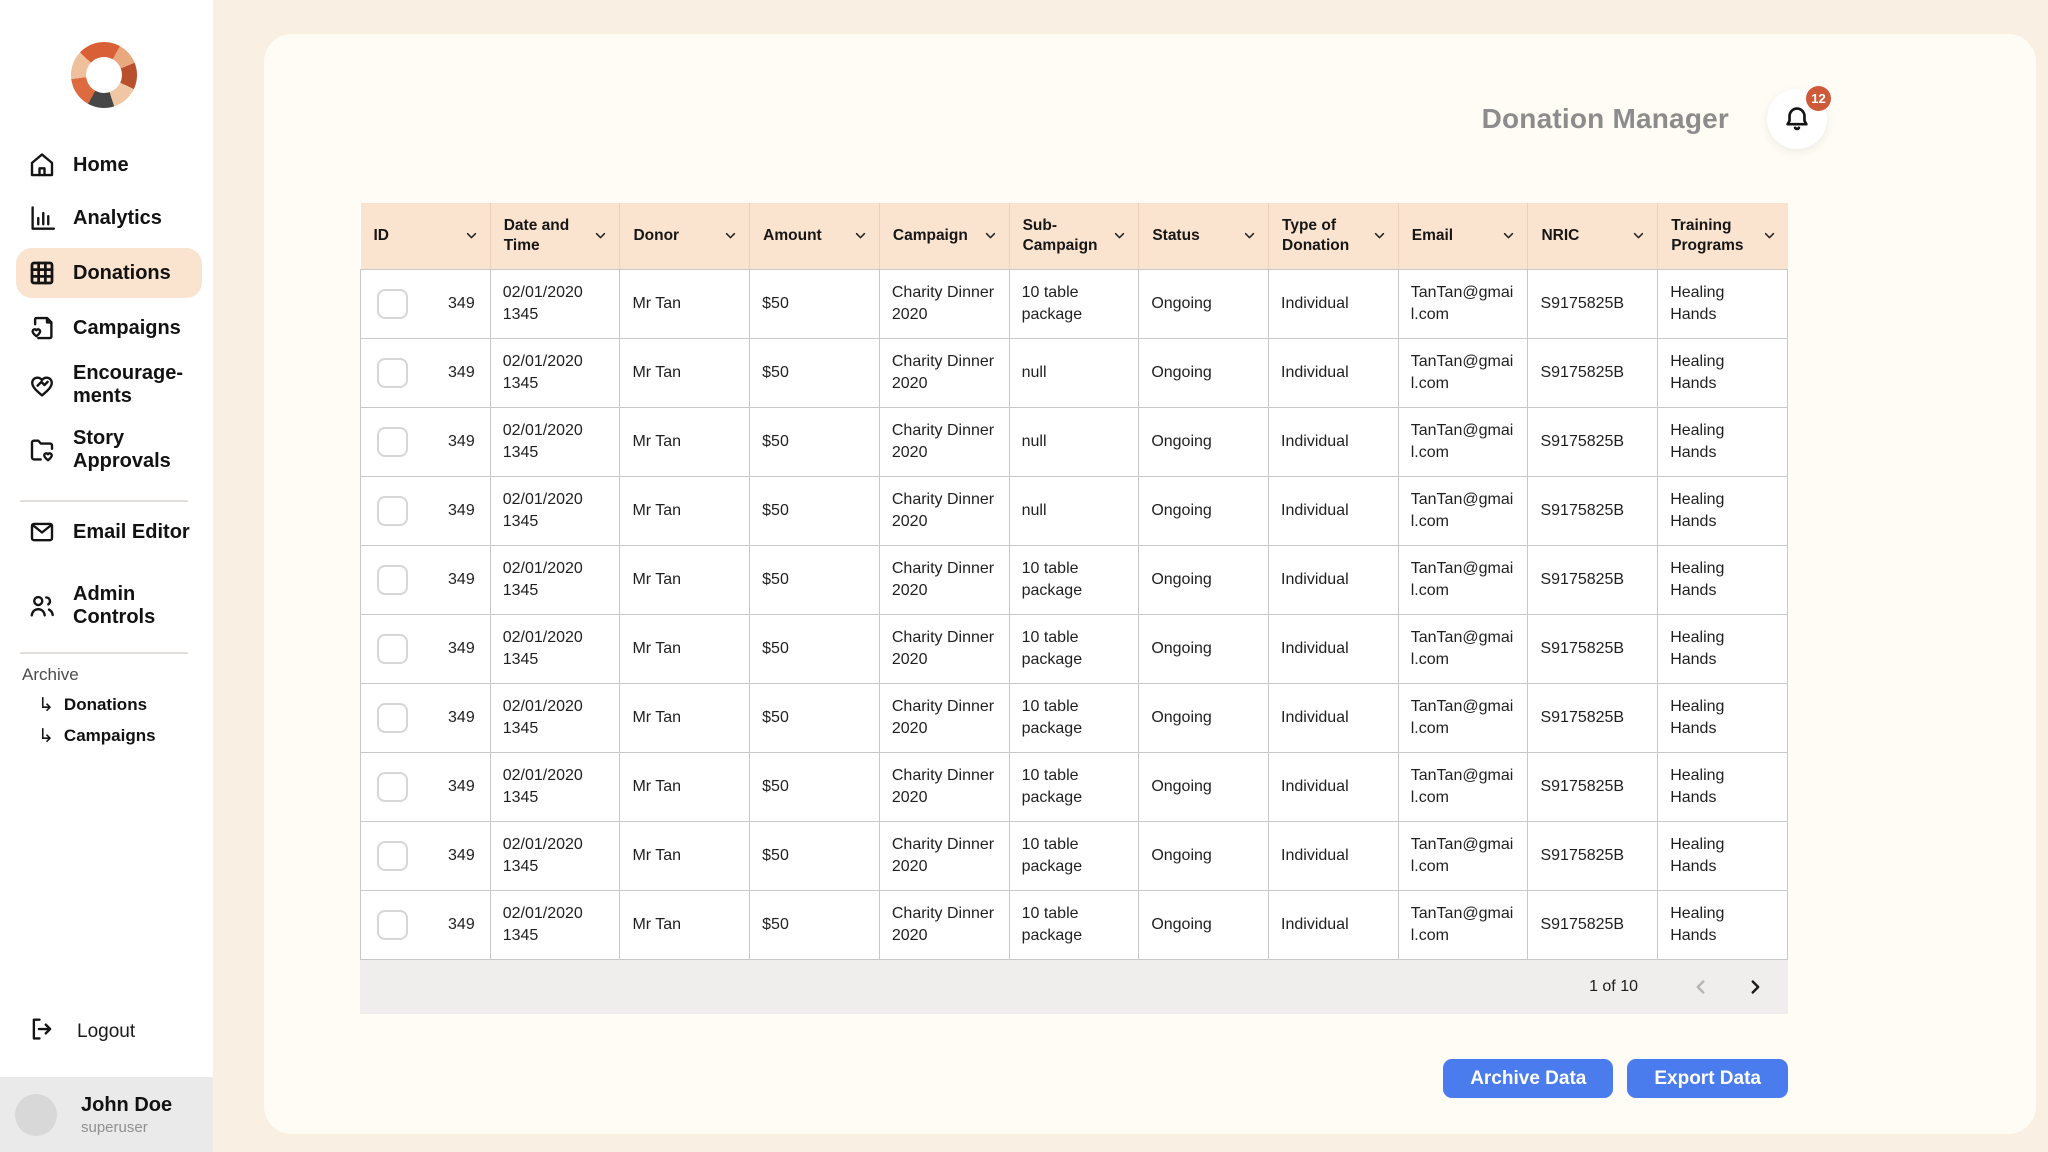  What do you see at coordinates (115, 273) in the screenshot?
I see `sidebar-item-donations: Donations` at bounding box center [115, 273].